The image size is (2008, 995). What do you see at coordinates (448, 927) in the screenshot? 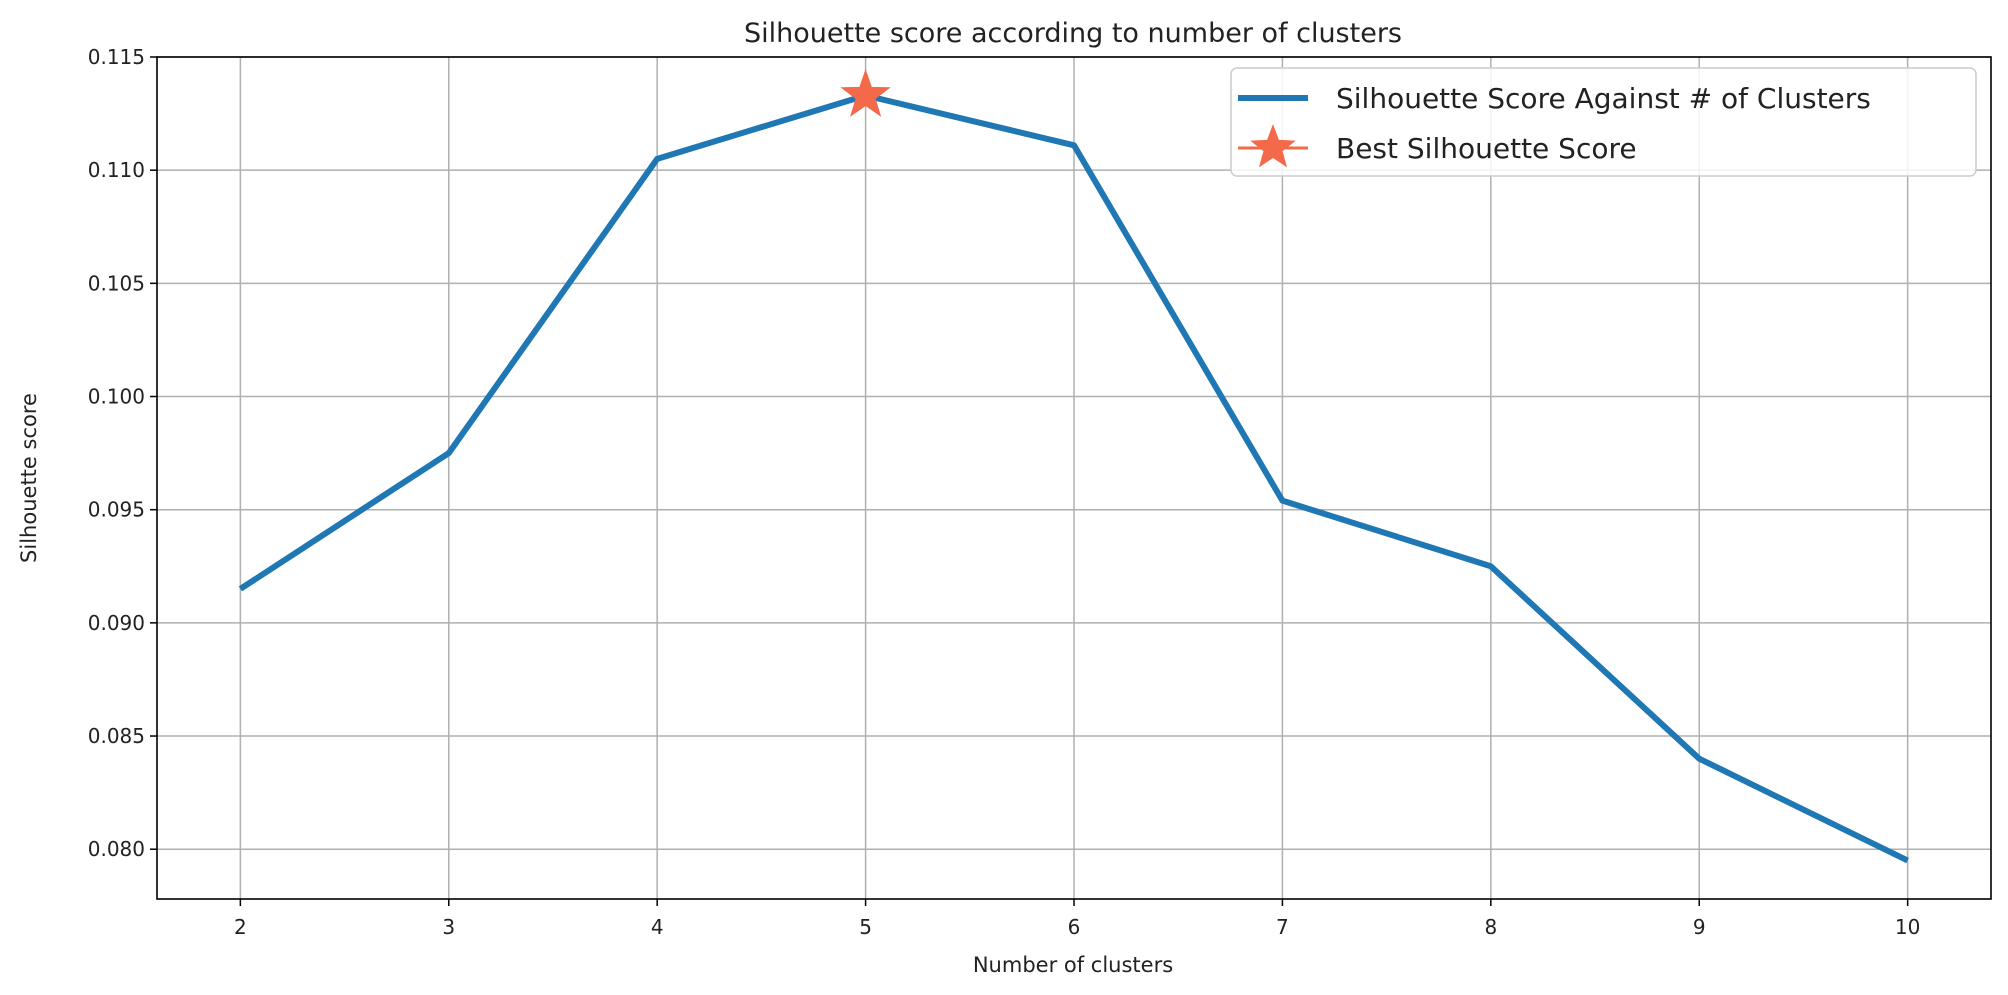
I see `x-tick-label: 3` at bounding box center [448, 927].